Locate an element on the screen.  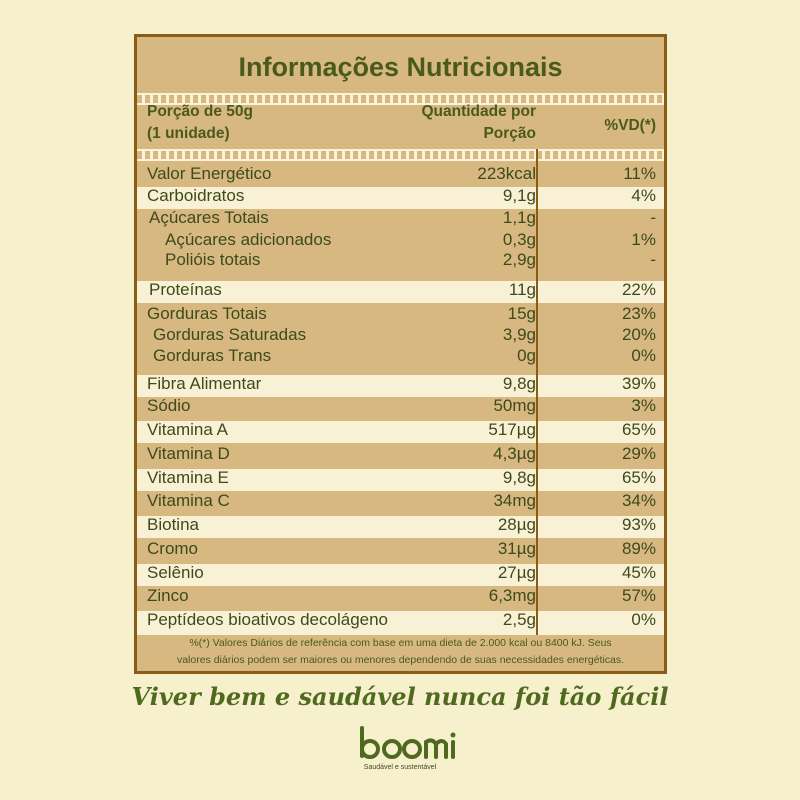
table-row: Carboidratos 9,1g 4% is located at coordinates (400, 197).